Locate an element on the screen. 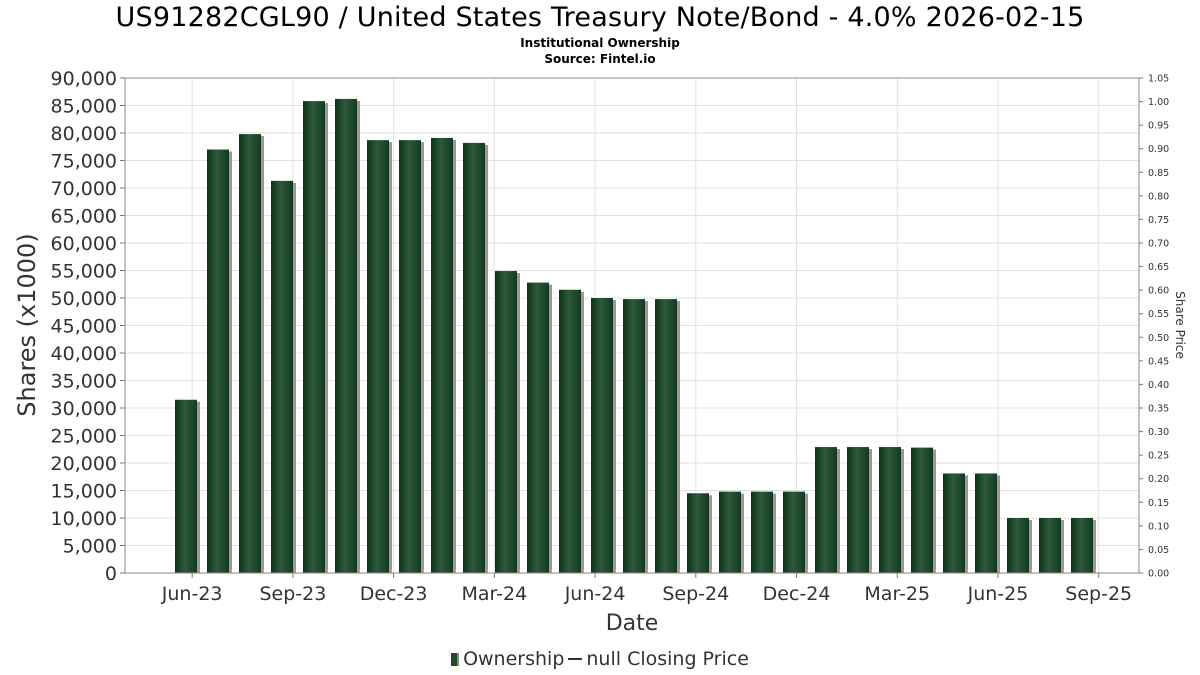  y-tick-label: 90,000 is located at coordinates (84, 79).